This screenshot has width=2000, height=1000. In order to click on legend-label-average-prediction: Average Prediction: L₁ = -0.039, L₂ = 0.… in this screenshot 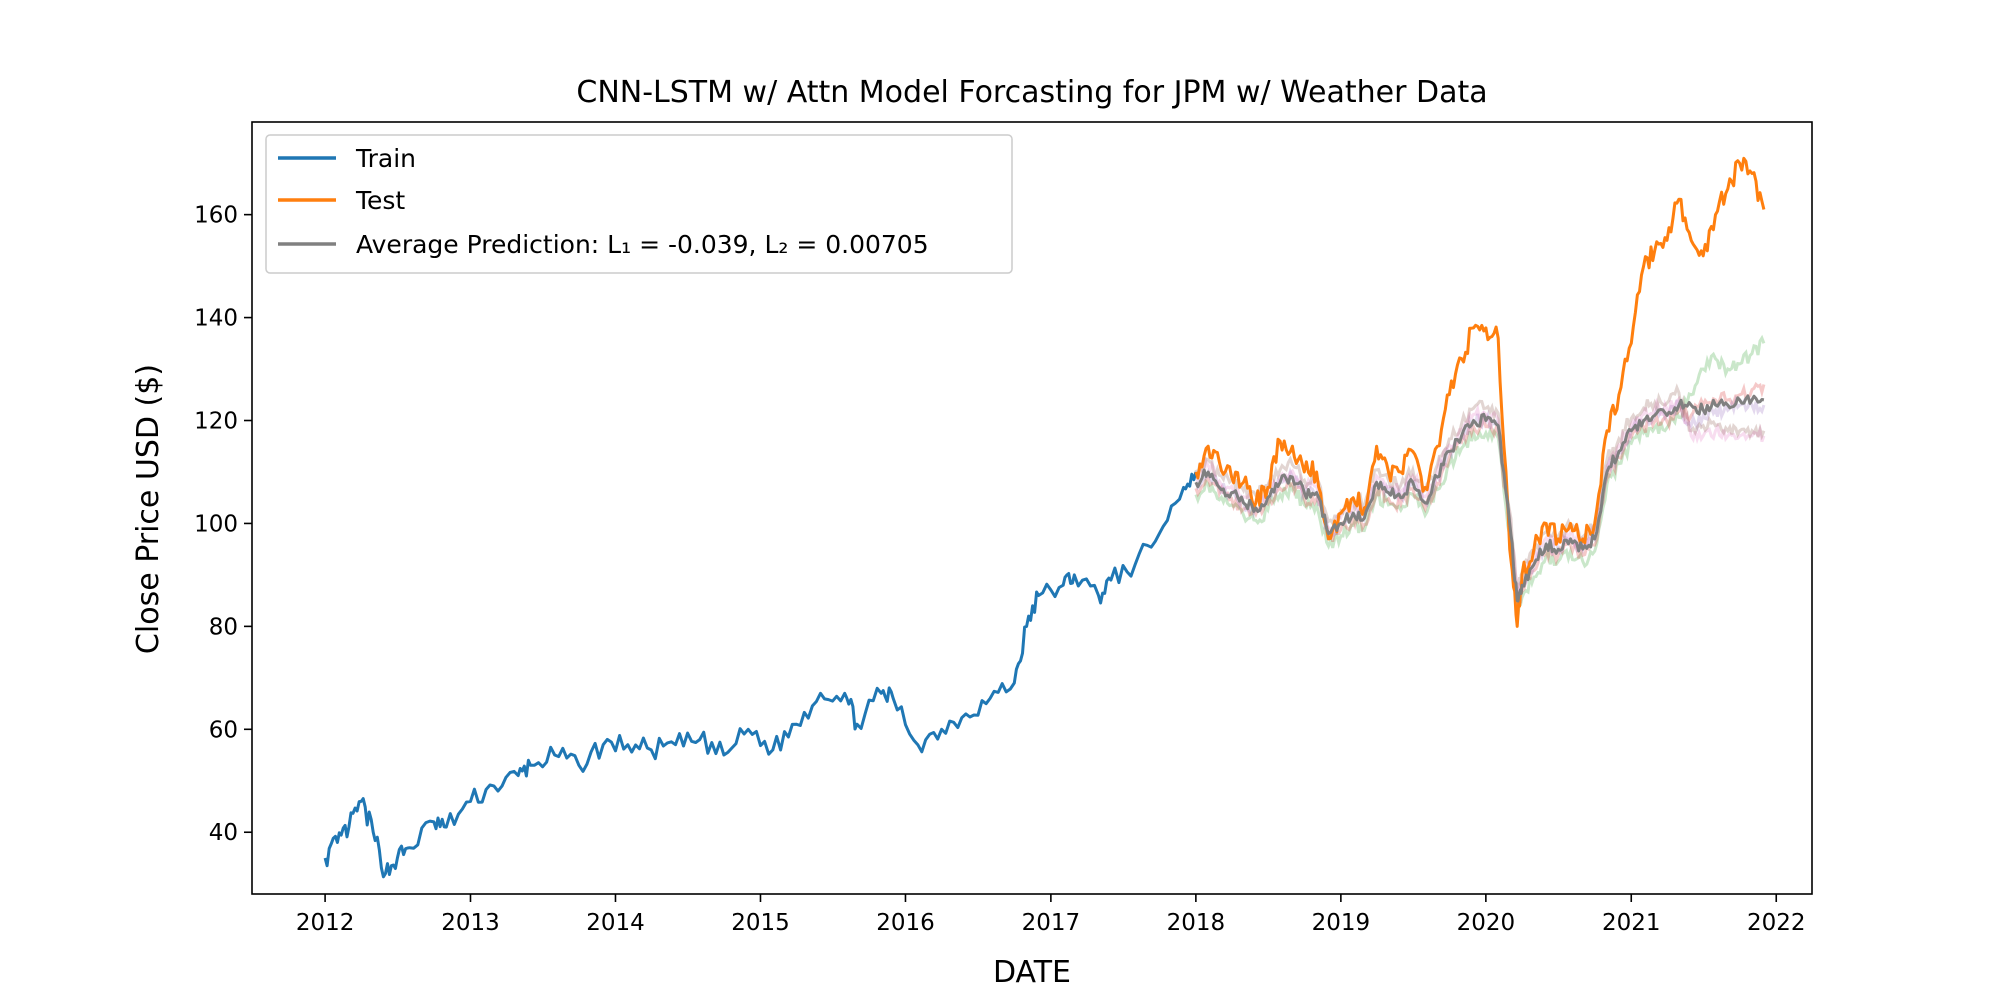, I will do `click(642, 244)`.